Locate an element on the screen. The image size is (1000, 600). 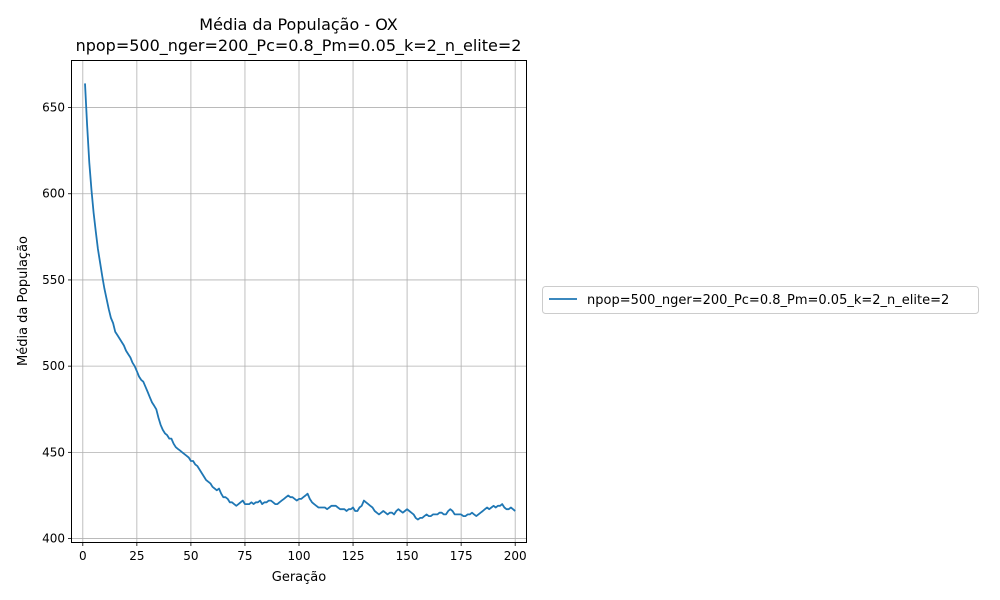
y-tick-label: 600 is located at coordinates (53, 194).